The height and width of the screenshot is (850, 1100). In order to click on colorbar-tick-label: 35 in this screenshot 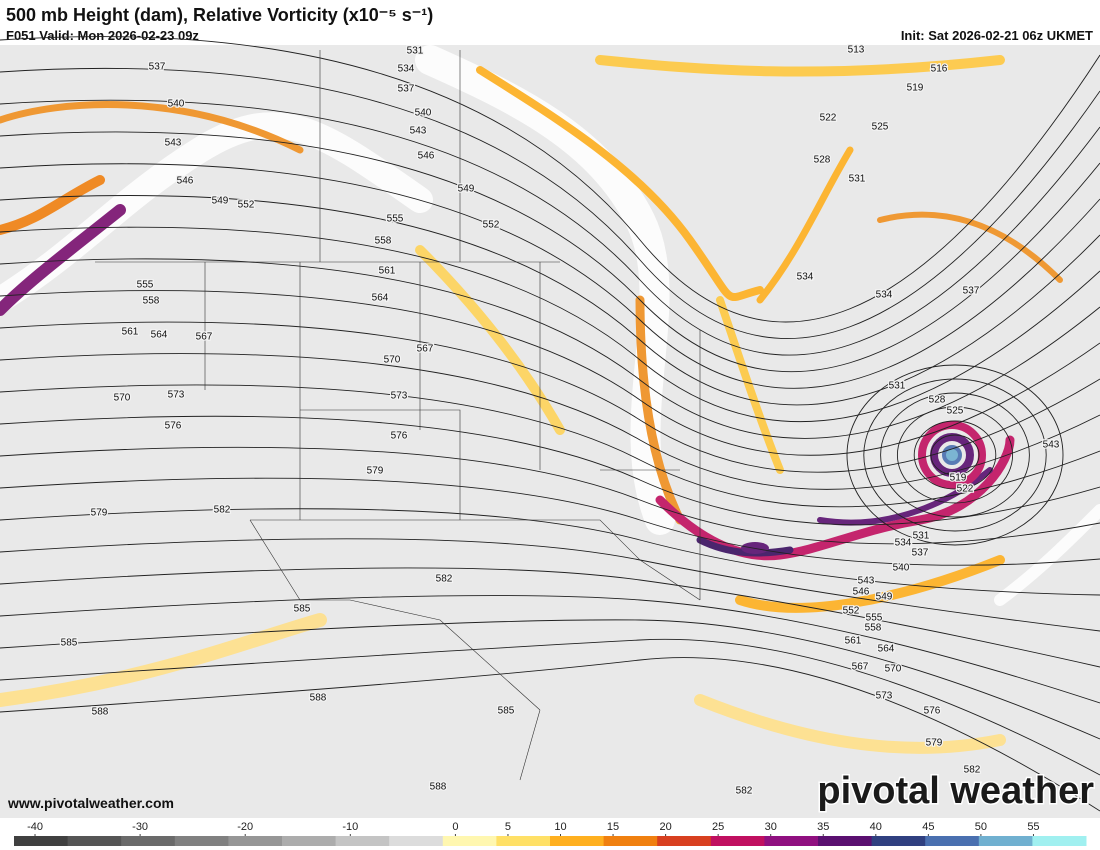, I will do `click(823, 827)`.